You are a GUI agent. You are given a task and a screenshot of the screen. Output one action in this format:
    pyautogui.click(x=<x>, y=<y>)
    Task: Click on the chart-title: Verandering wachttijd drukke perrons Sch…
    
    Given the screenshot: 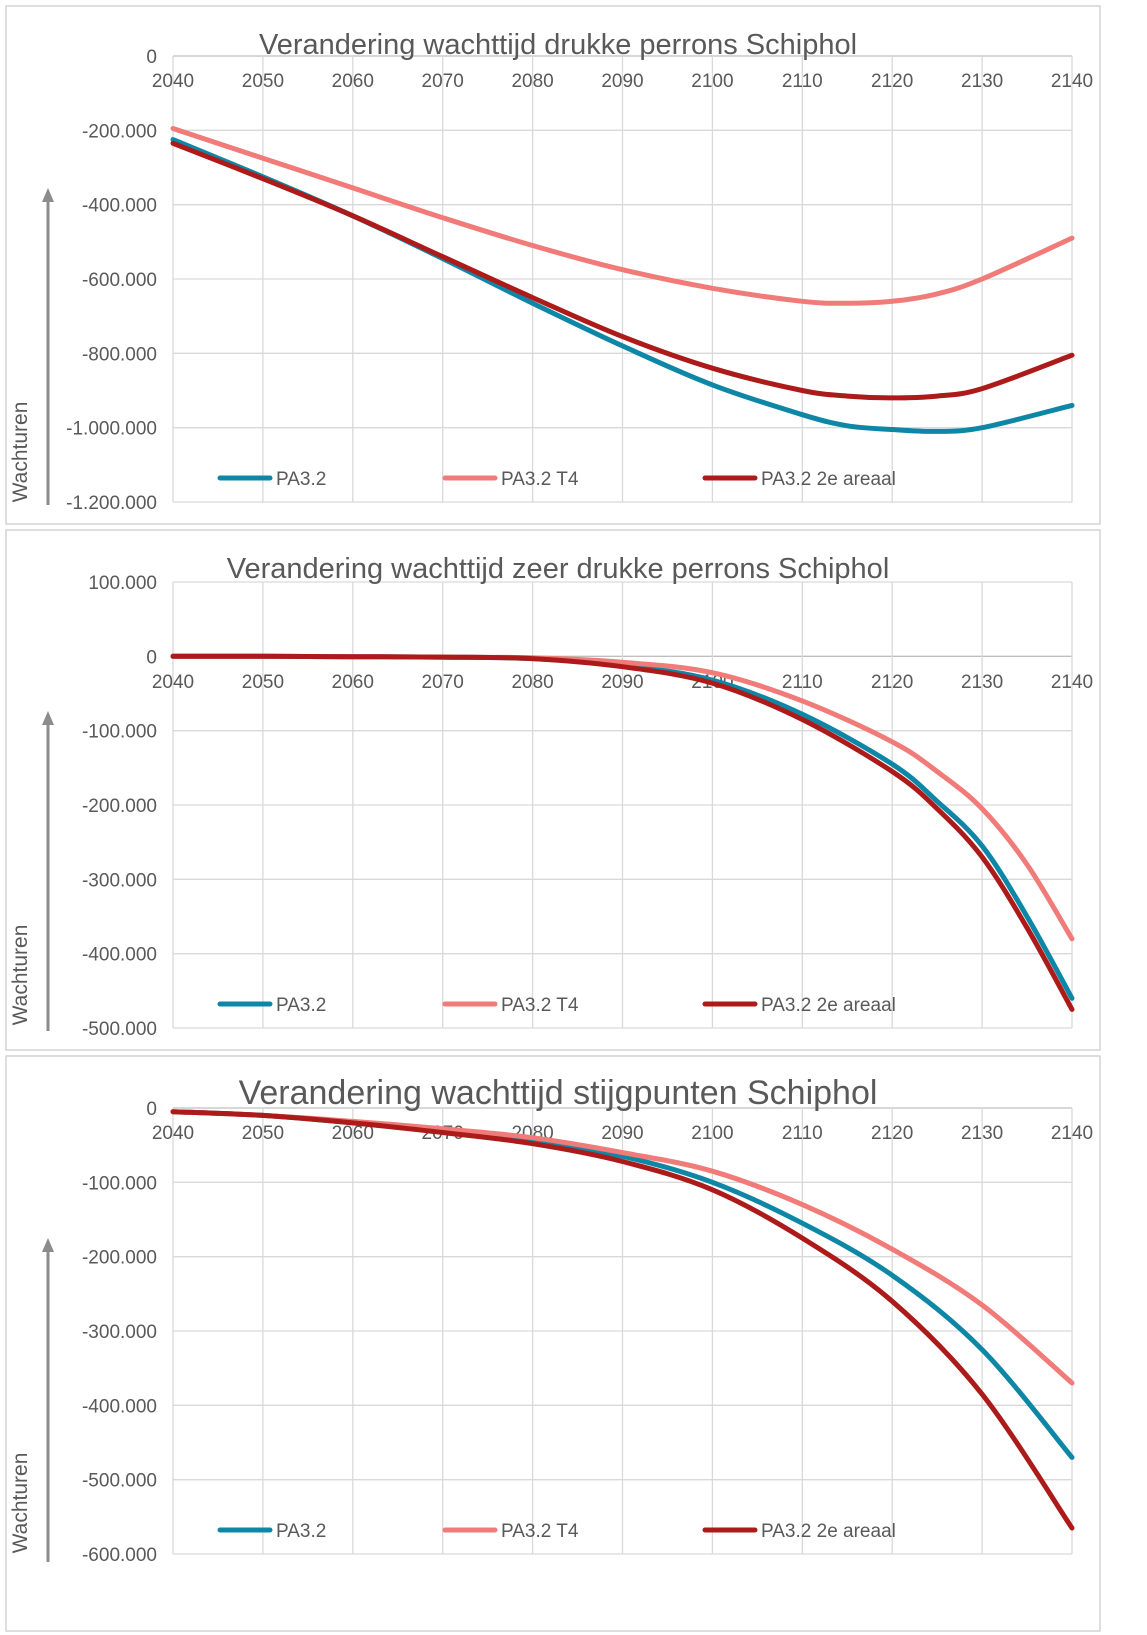 What is the action you would take?
    pyautogui.click(x=558, y=45)
    